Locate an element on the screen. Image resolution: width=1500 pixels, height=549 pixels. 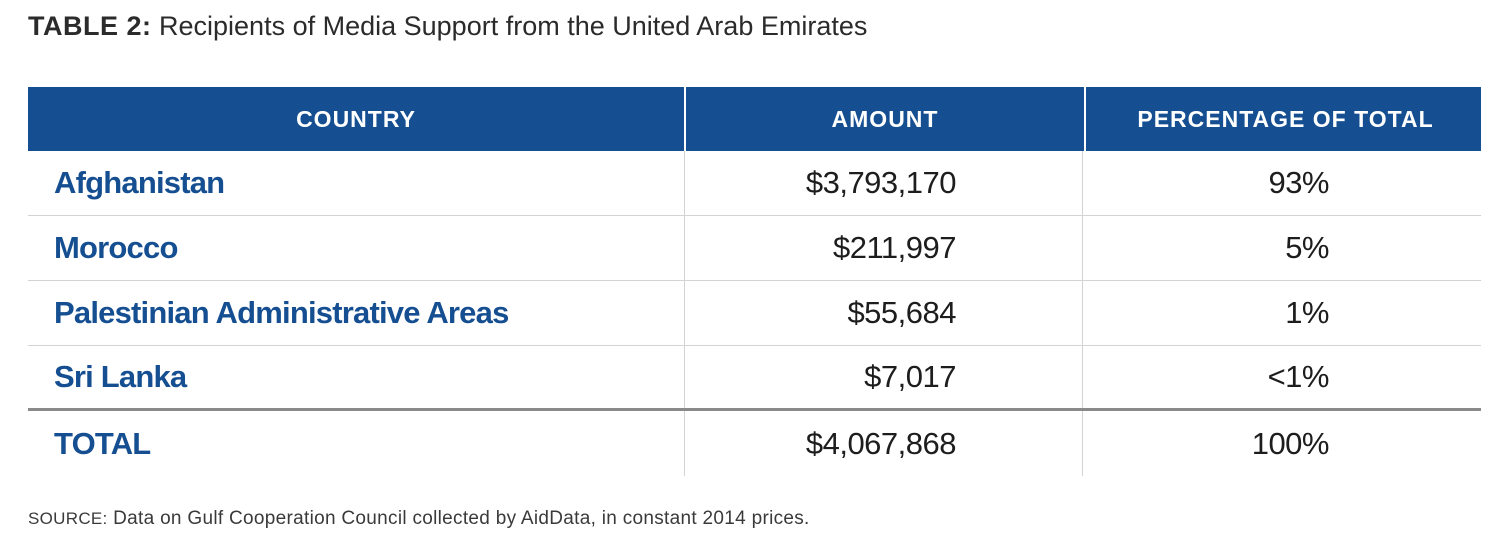
header-amount: AMOUNT is located at coordinates (884, 119).